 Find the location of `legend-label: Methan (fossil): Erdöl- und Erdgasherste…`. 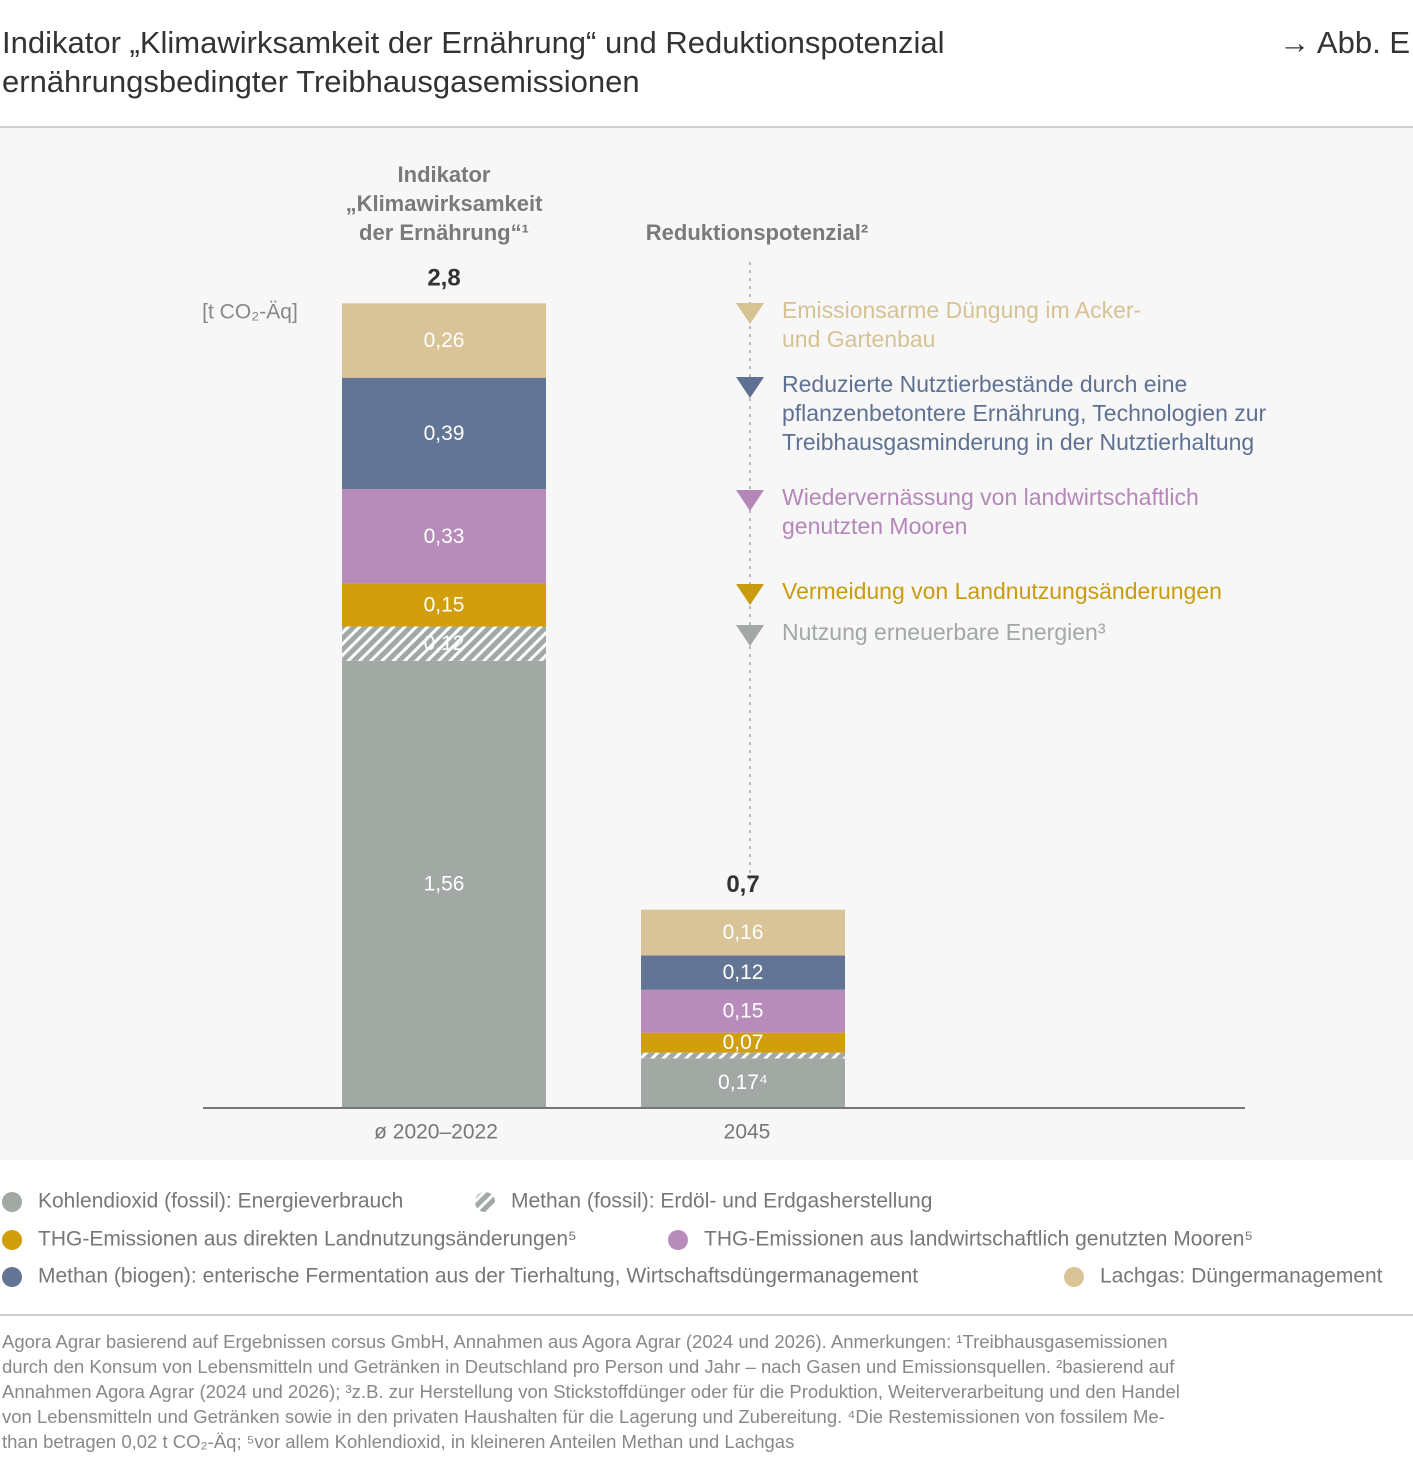

legend-label: Methan (fossil): Erdöl- und Erdgasherste… is located at coordinates (721, 1201).